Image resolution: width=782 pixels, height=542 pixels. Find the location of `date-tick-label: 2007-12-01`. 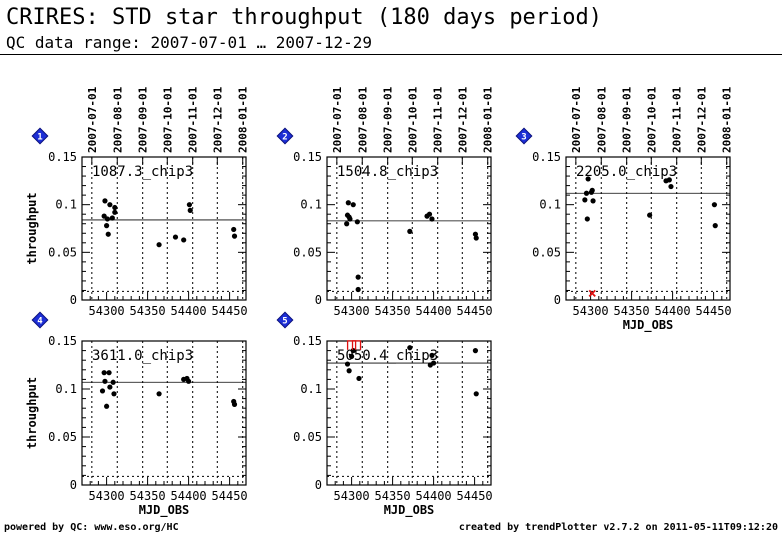

date-tick-label: 2007-12-01 is located at coordinates (217, 119).